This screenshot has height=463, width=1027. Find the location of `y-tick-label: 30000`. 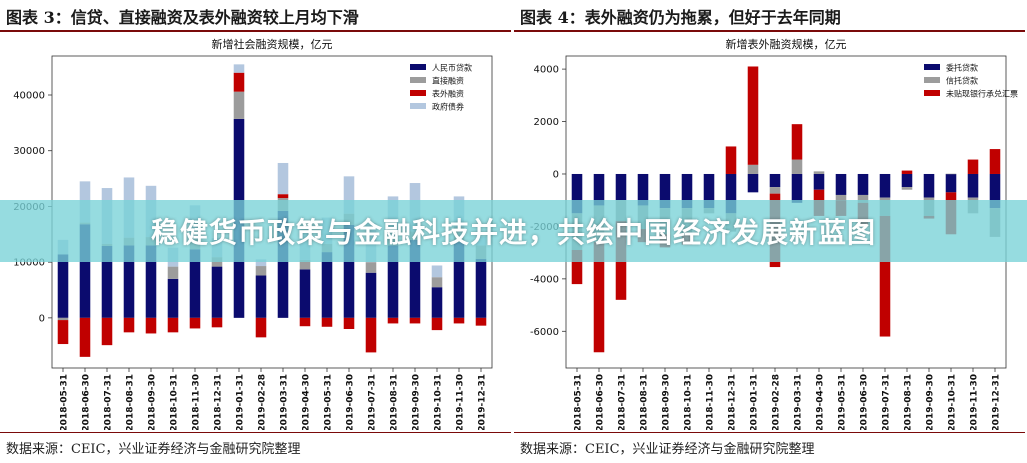

y-tick-label: 30000 is located at coordinates (29, 151).